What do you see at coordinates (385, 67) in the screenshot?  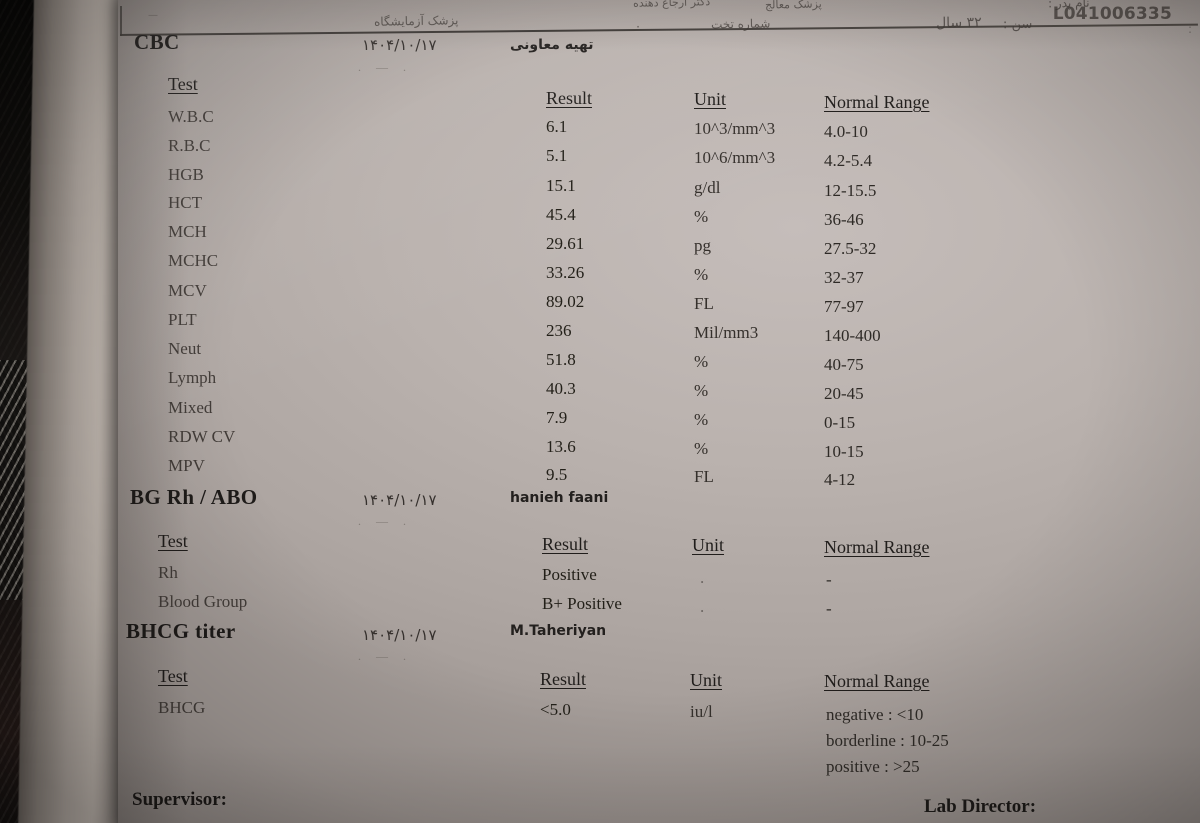 I see `section-smudge-cbc: . — .` at bounding box center [385, 67].